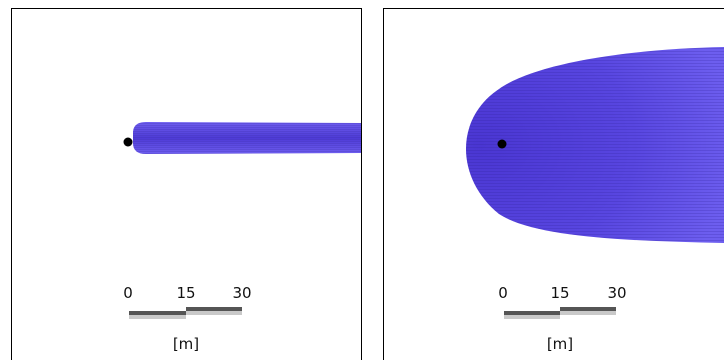  Describe the element at coordinates (588, 313) in the screenshot. I see `right-scale-segment-2-light` at that location.